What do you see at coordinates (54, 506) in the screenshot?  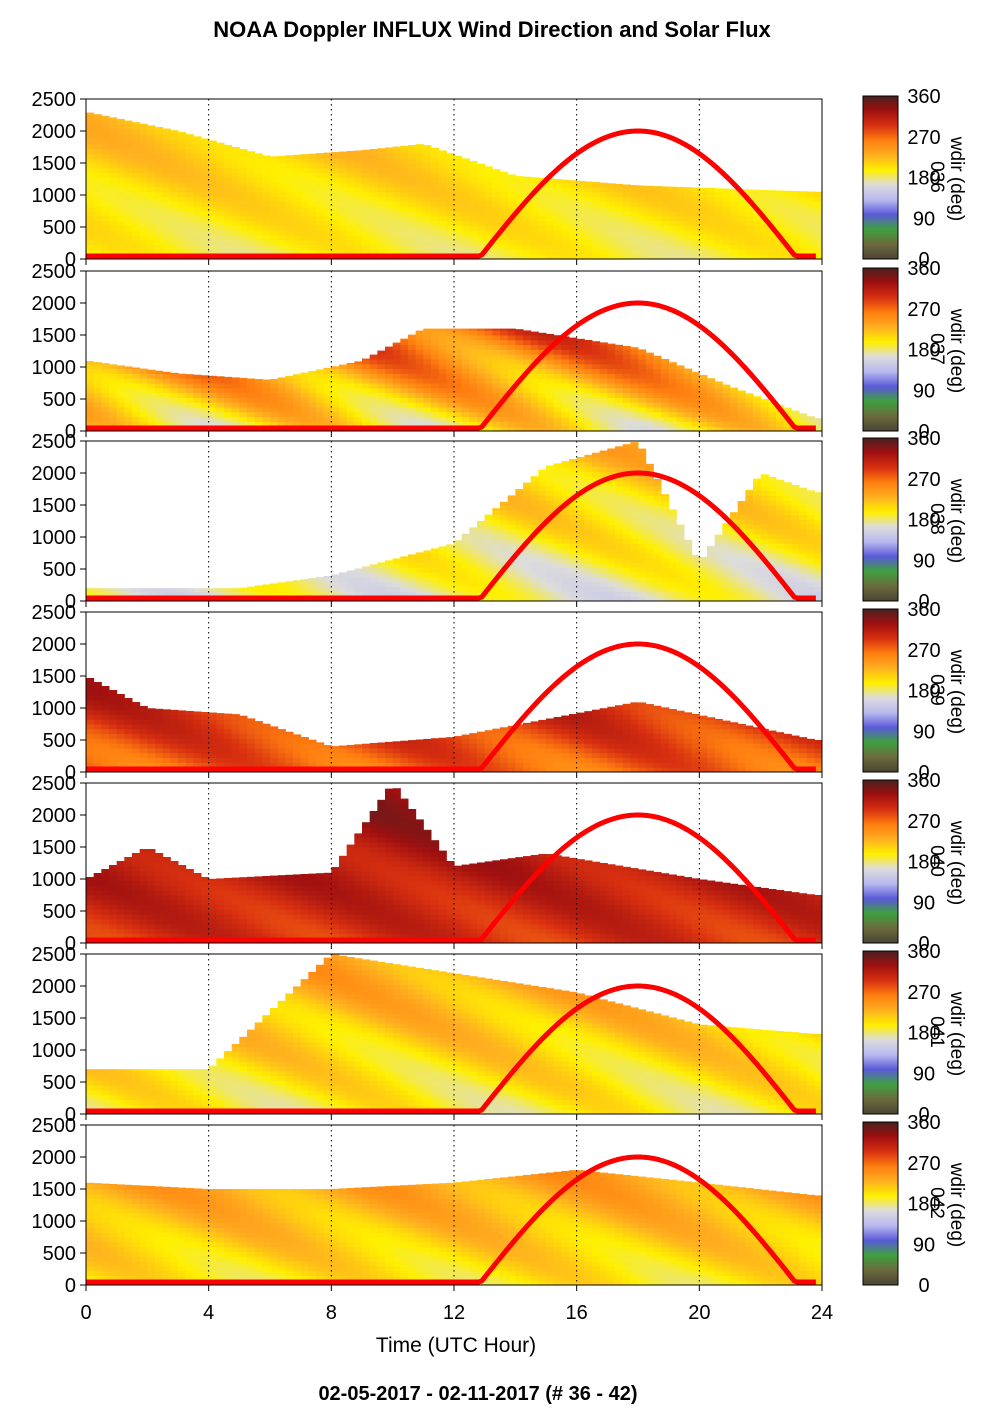 I see `y-tick-label: 1500` at bounding box center [54, 506].